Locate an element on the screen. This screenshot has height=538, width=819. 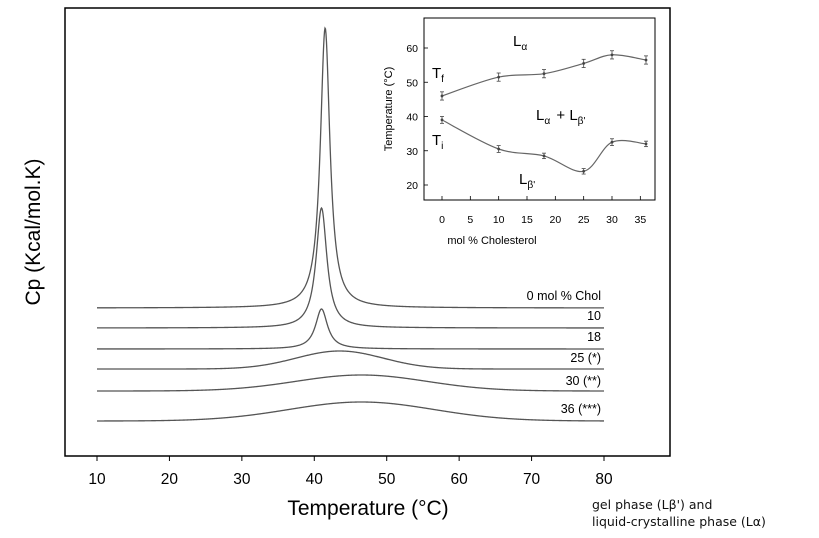
inset-y-tick-label: 20 is located at coordinates (412, 186).